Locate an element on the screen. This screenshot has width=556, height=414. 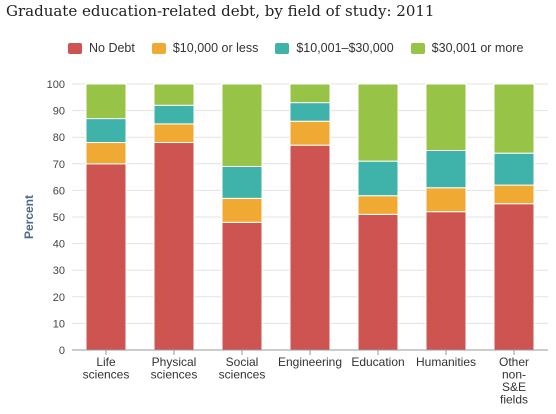
legend-item-10001-30000: $10,001–$30,000 is located at coordinates (334, 48).